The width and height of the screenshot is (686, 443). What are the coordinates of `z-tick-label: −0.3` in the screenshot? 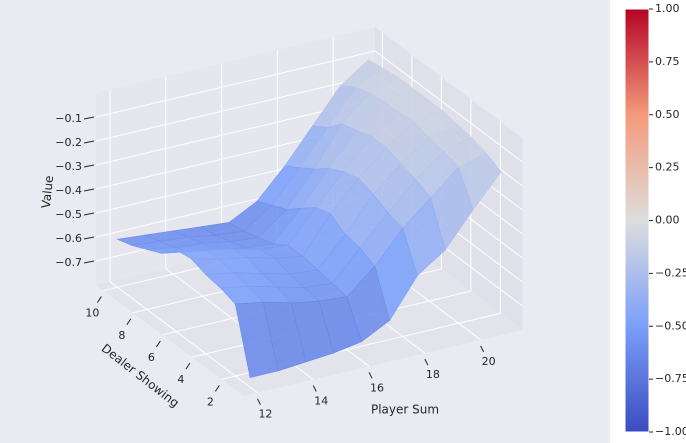 It's located at (68, 166).